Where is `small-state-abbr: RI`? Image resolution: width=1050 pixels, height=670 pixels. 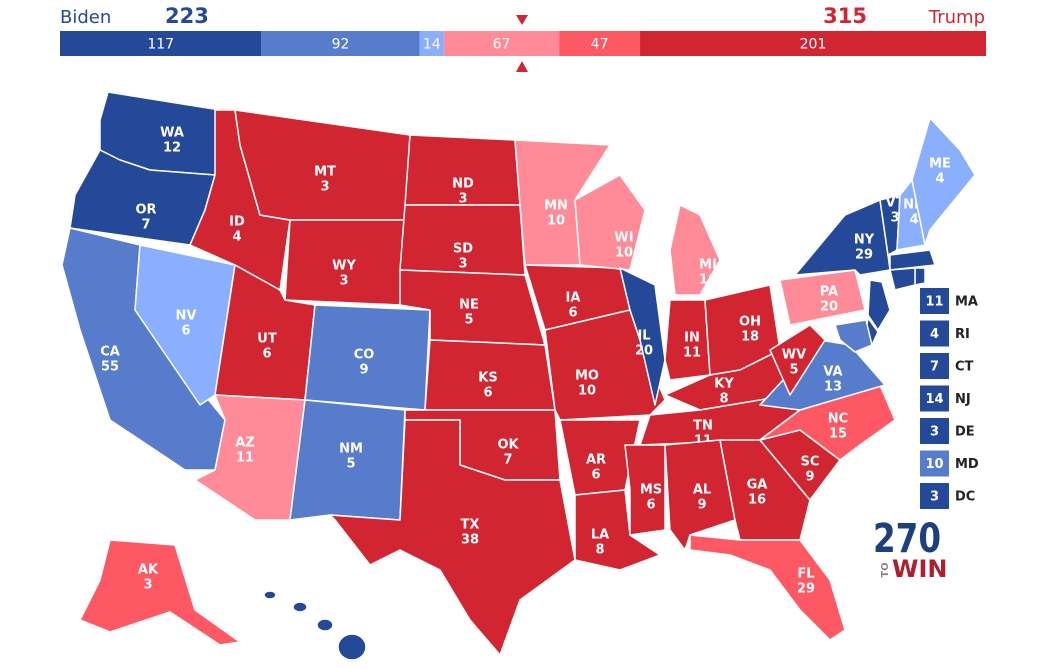 small-state-abbr: RI is located at coordinates (962, 334).